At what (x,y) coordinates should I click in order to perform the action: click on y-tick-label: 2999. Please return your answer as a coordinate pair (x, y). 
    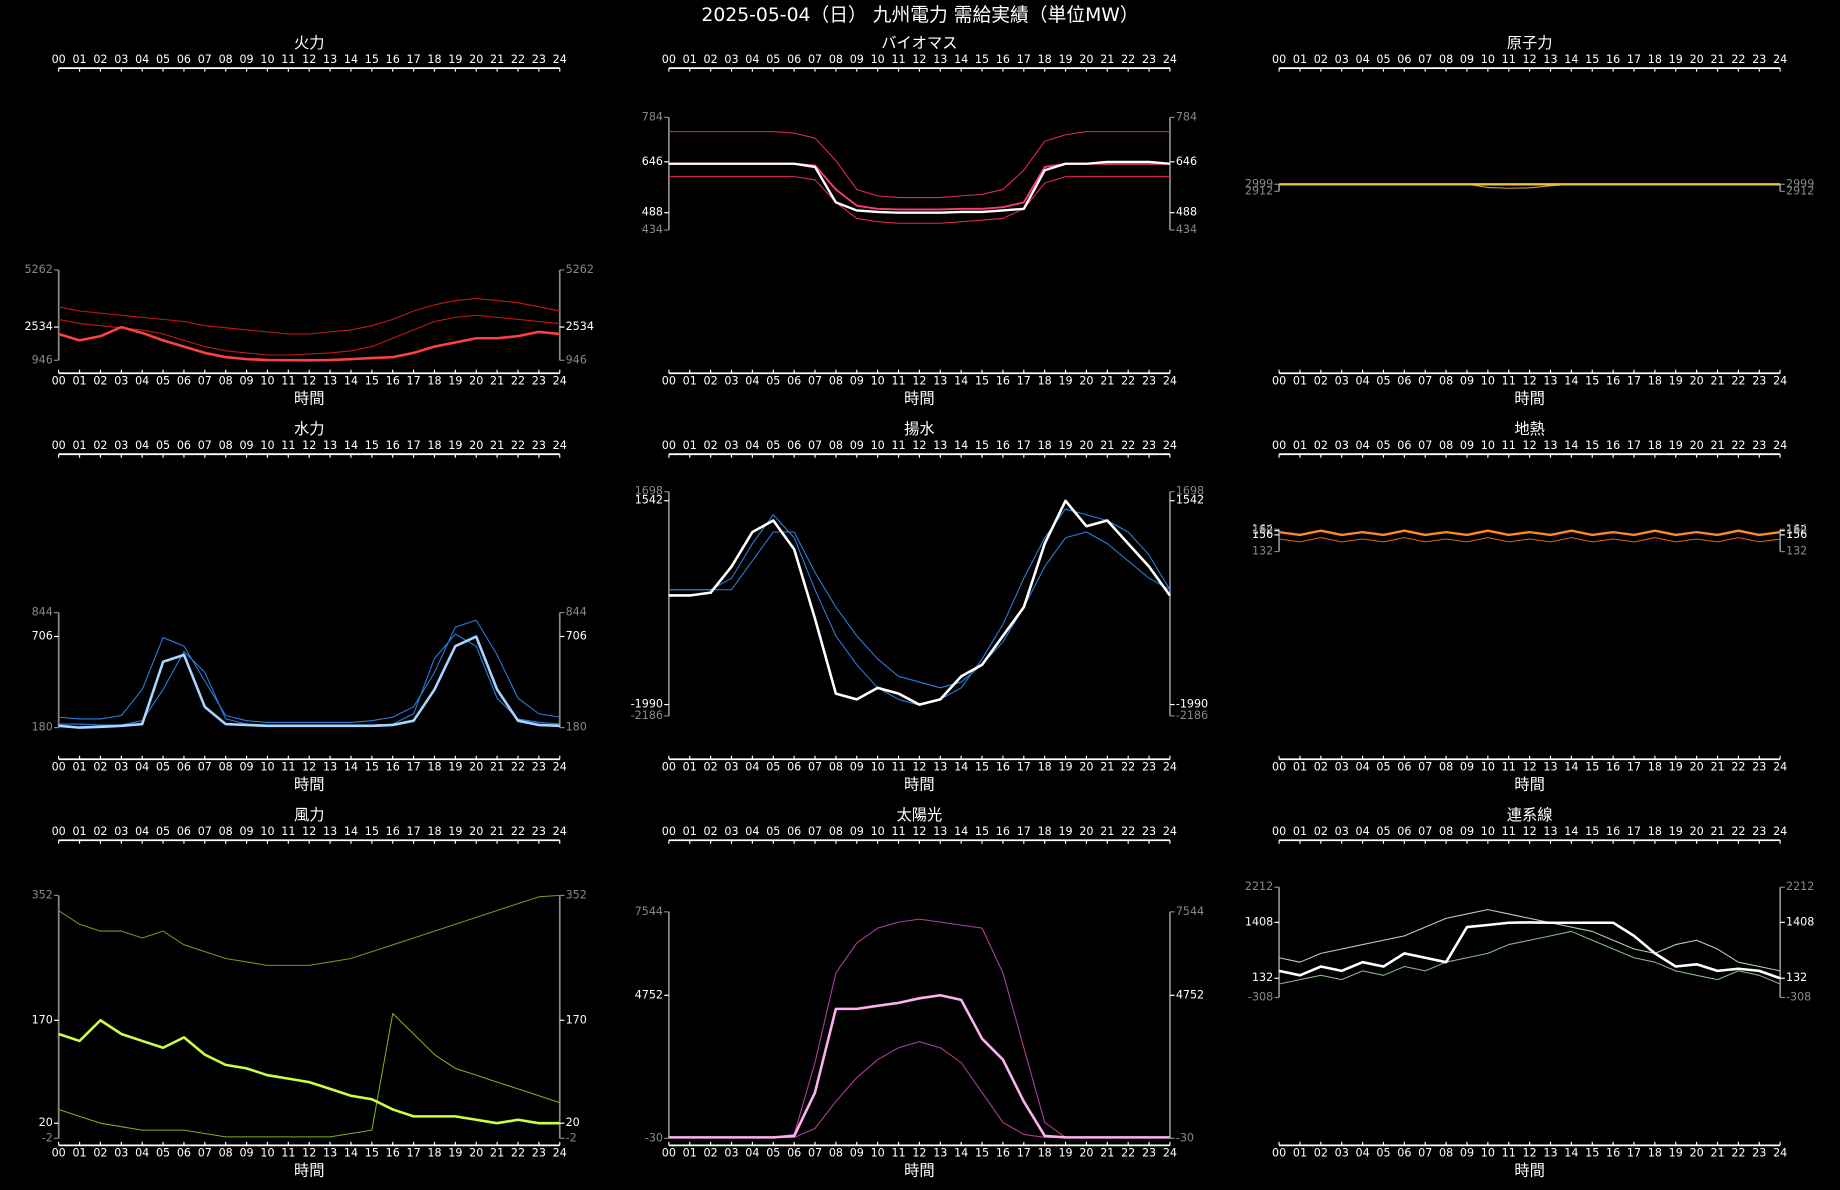
    Looking at the image, I should click on (1800, 183).